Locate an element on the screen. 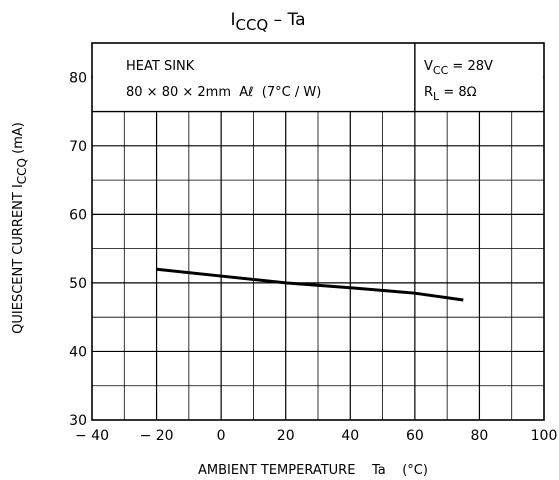 The image size is (559, 480). rl-label: RL = 8Ω is located at coordinates (450, 94).